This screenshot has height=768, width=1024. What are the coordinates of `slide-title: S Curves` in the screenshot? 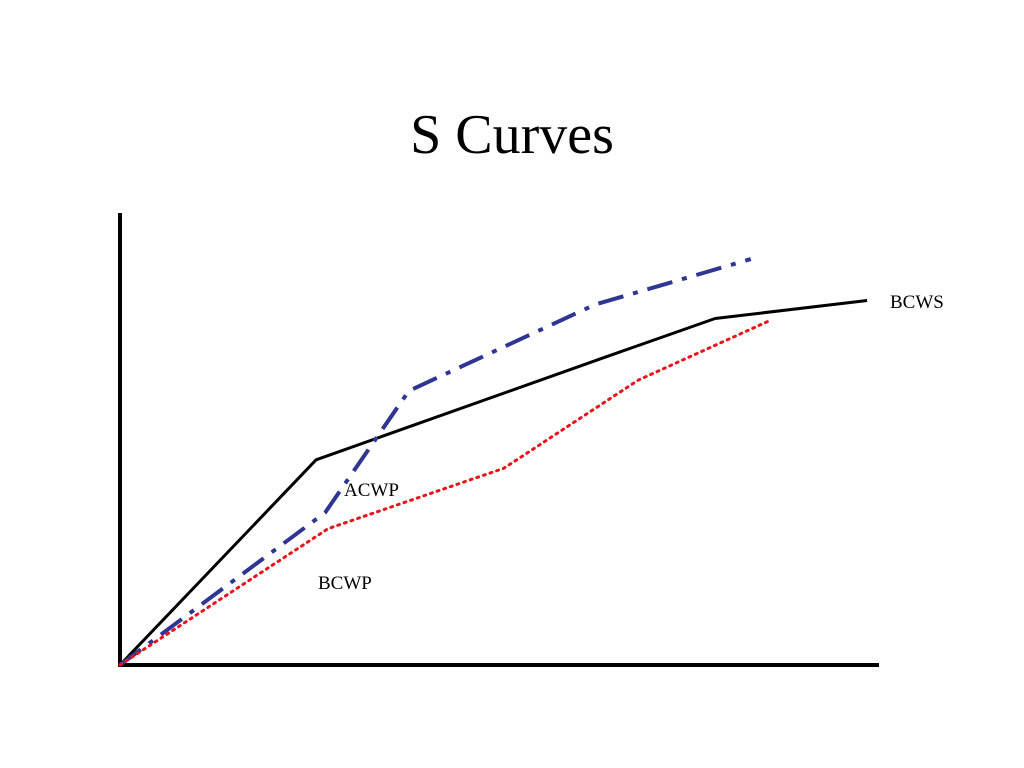 It's located at (512, 135).